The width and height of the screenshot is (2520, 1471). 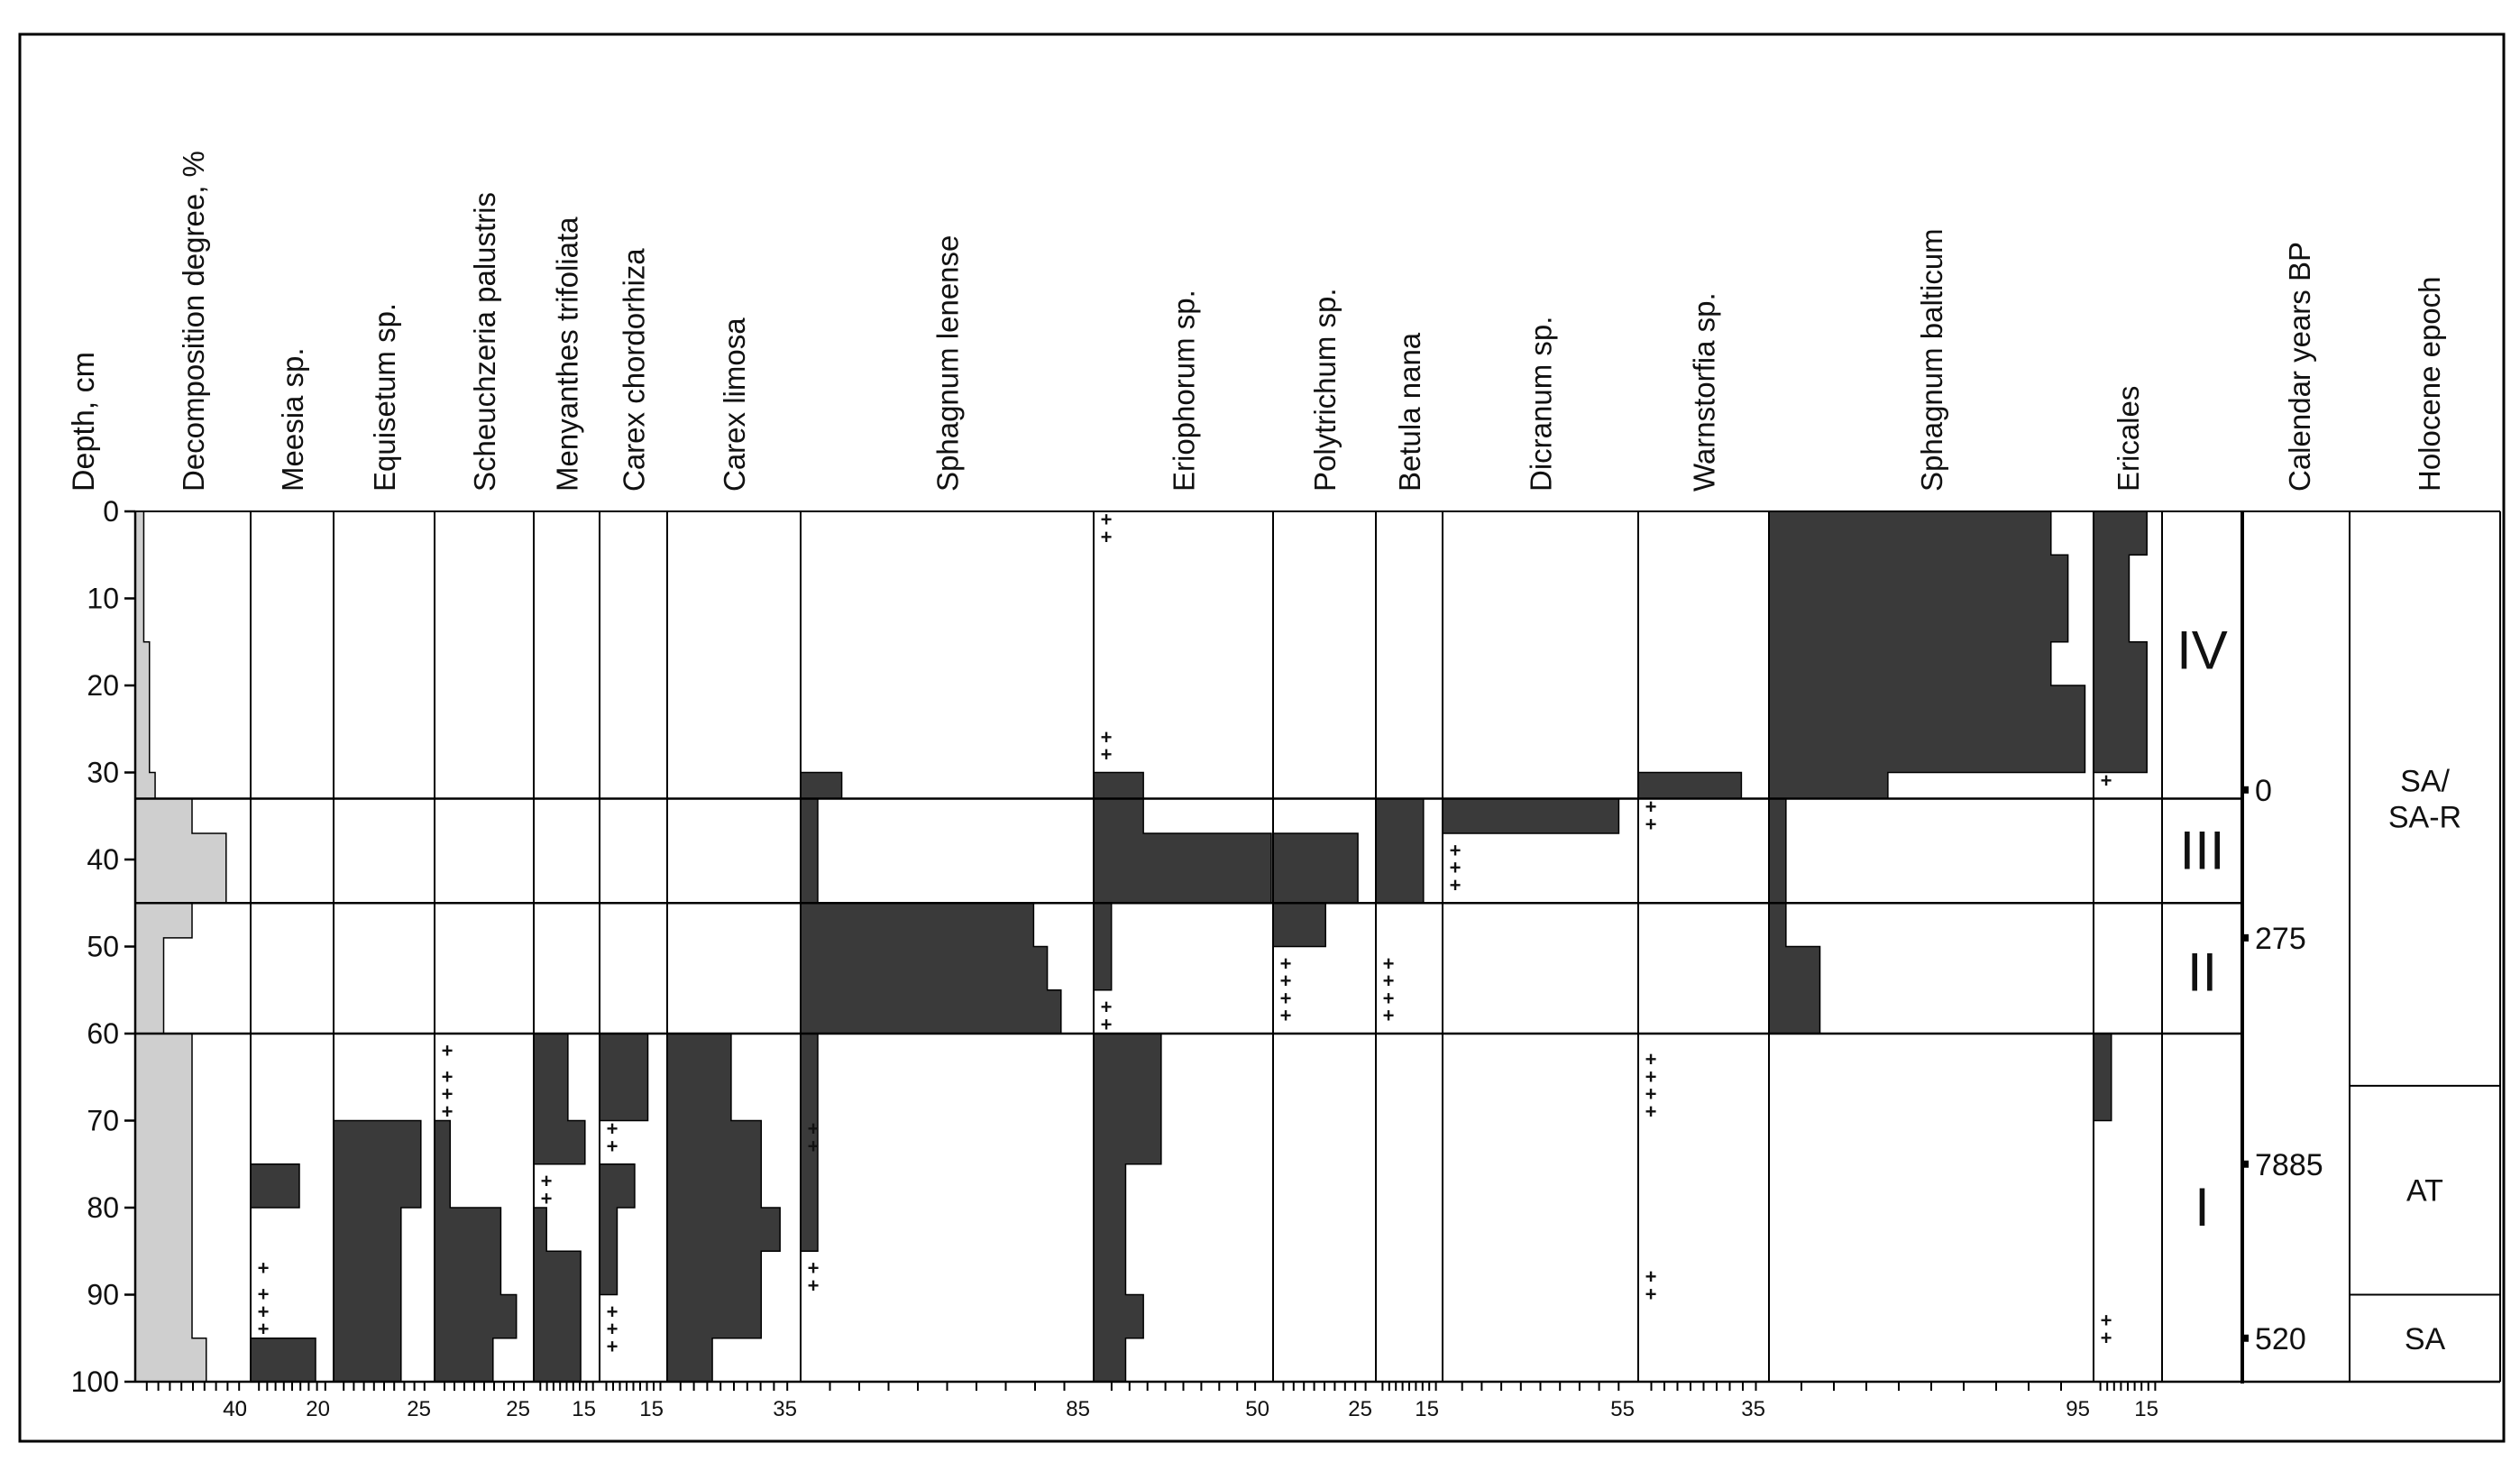 What do you see at coordinates (95, 1381) in the screenshot?
I see `depth-tick-label: 100` at bounding box center [95, 1381].